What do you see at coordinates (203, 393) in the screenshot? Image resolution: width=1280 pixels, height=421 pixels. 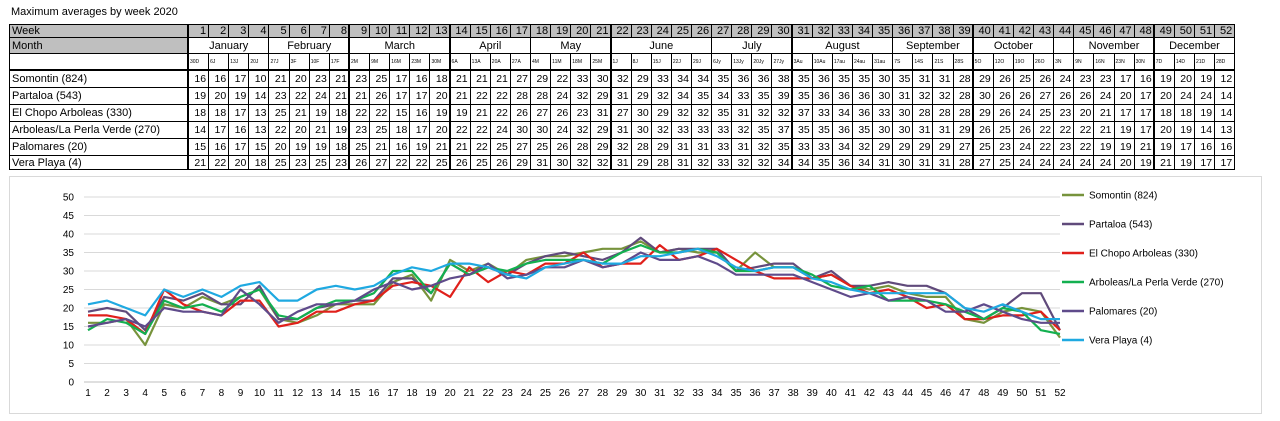 I see `x-tick-label: 7` at bounding box center [203, 393].